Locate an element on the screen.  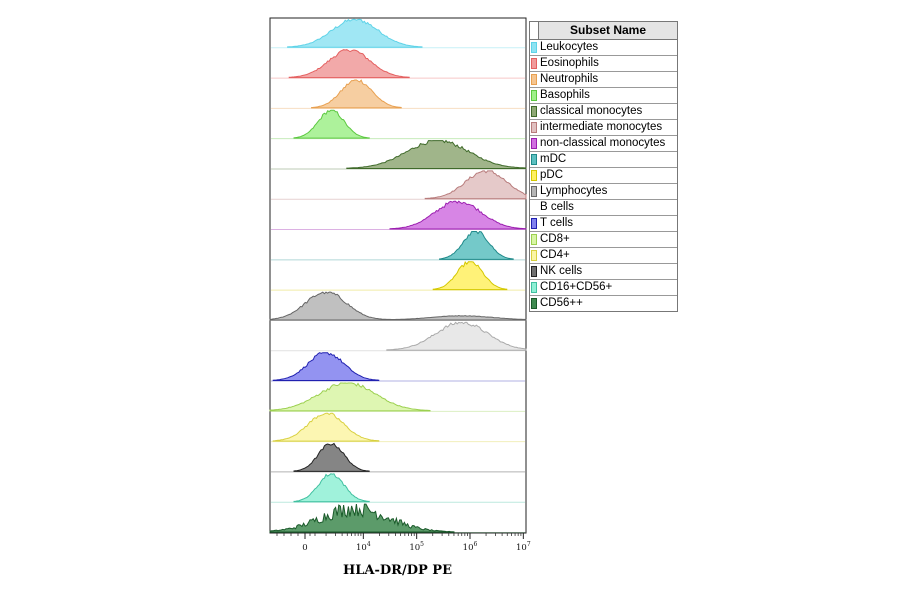
legend-label: Lymphocytes is located at coordinates (574, 191).